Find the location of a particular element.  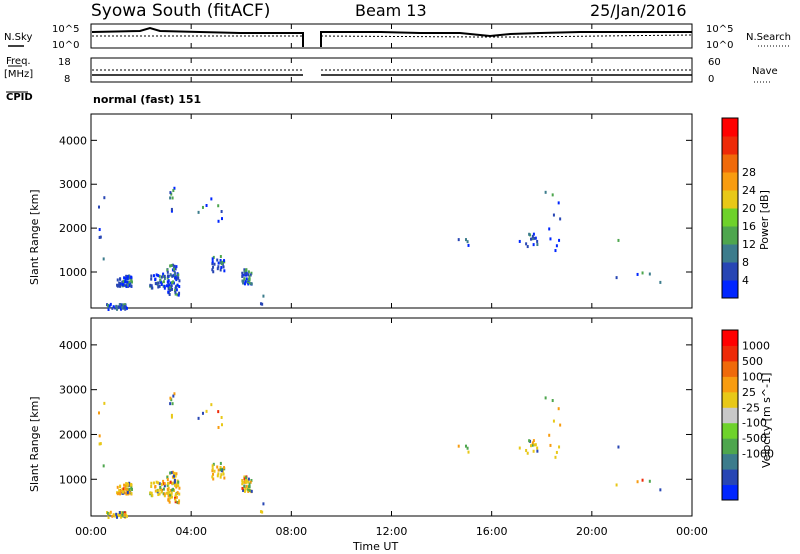

velocity-colorbar: 1000 500 100 25 -25 -100 -500 -1000 is located at coordinates (747, 415).